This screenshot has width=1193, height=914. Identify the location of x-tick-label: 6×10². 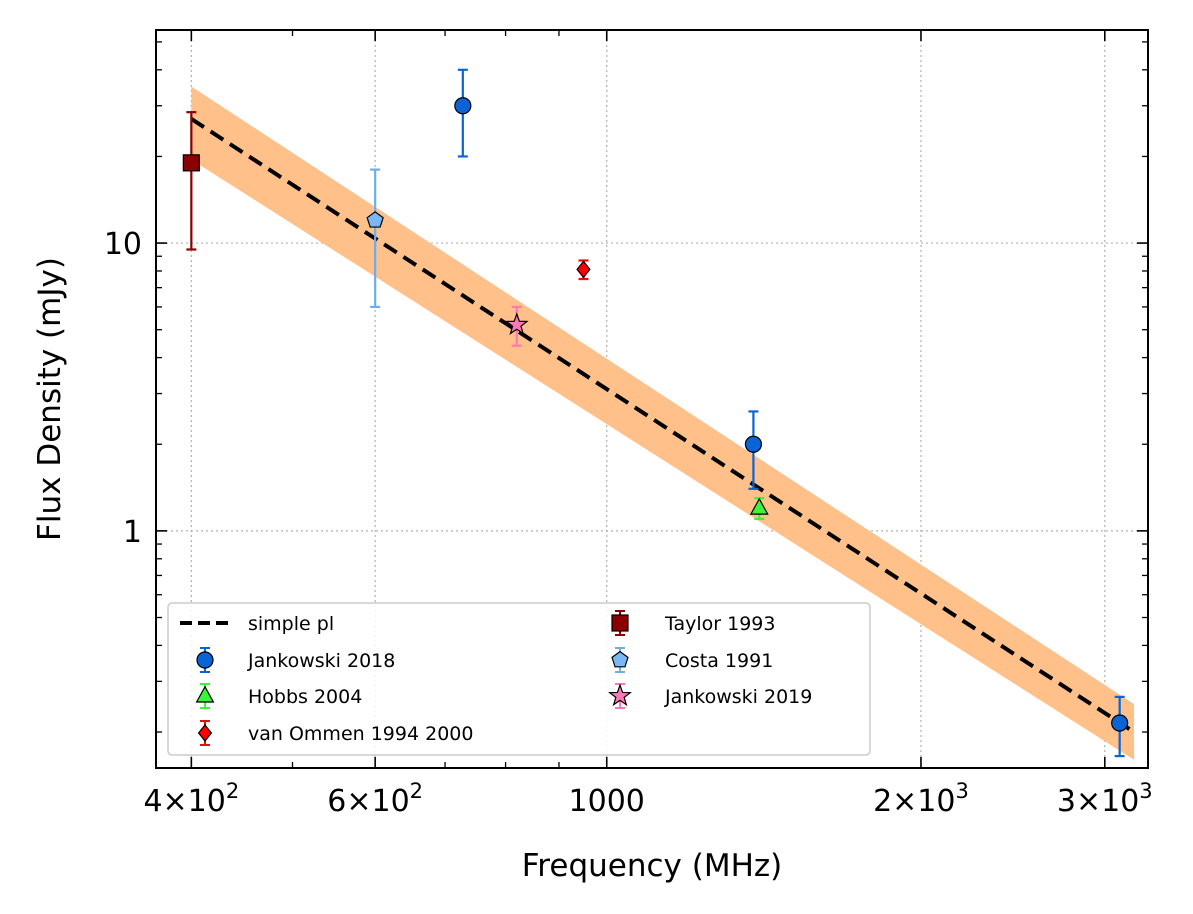
(375, 799).